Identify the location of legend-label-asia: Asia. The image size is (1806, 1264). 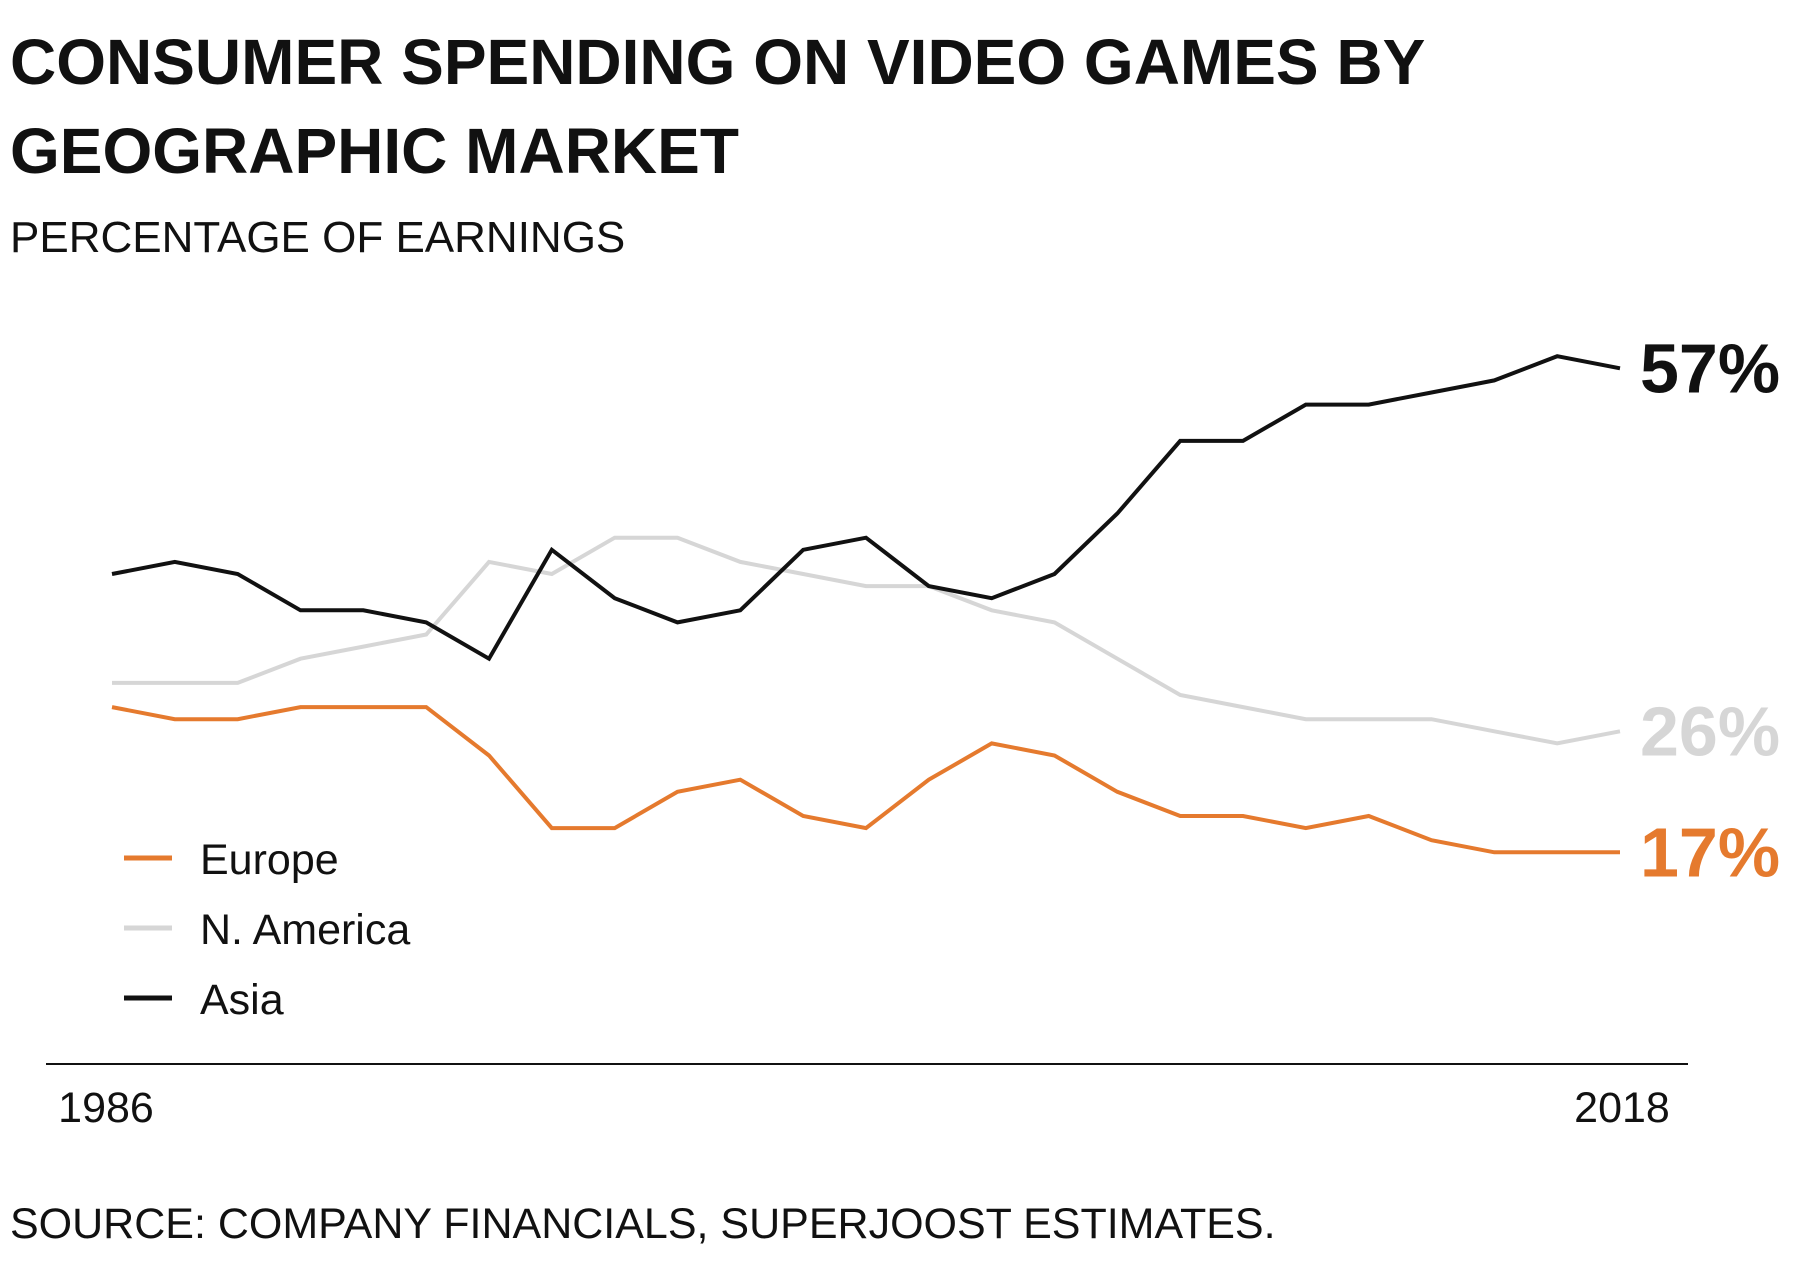
(242, 1000).